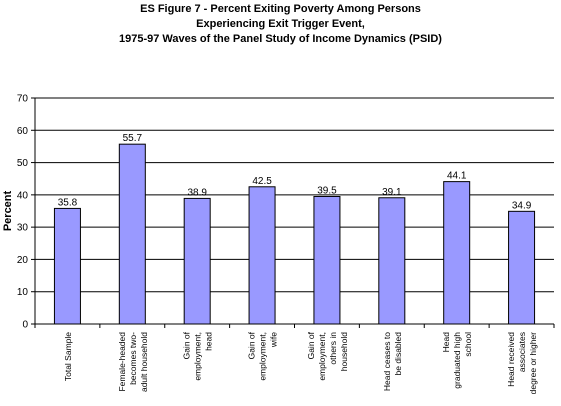  I want to click on x-tick-label: Total Sample, so click(68, 356).